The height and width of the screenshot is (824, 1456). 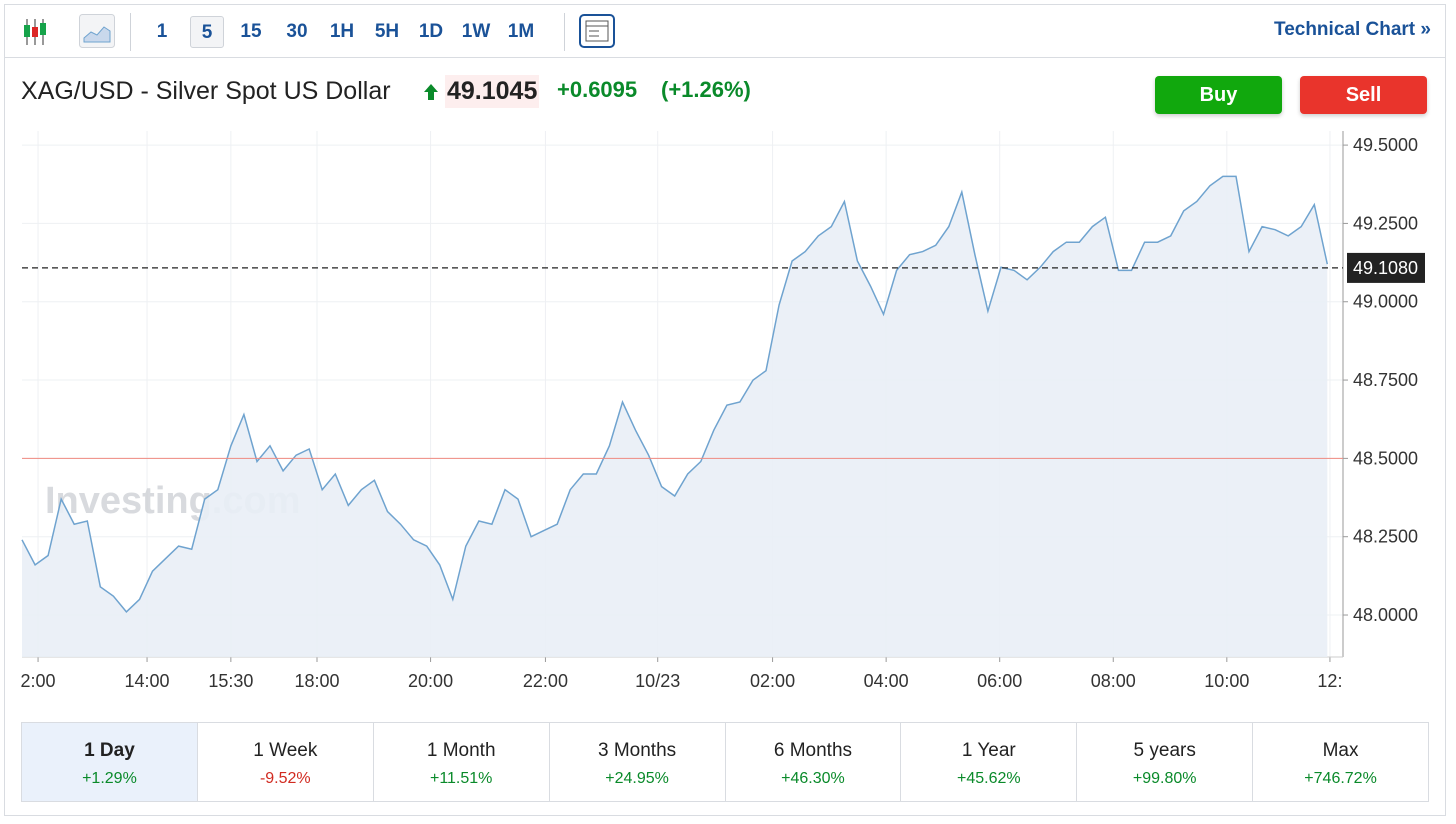 What do you see at coordinates (430, 681) in the screenshot?
I see `x-tick-label: 20:00` at bounding box center [430, 681].